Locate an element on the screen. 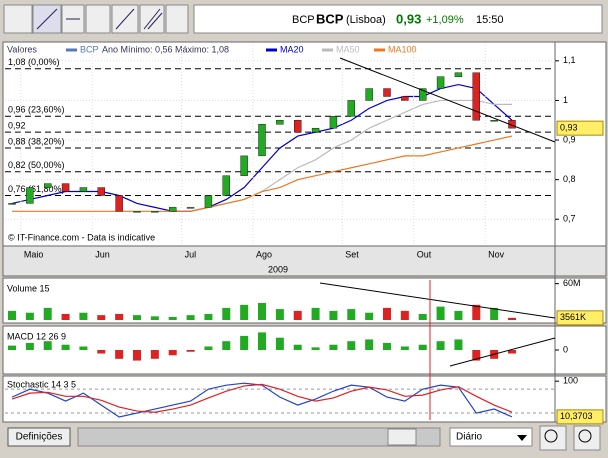 The height and width of the screenshot is (458, 608). change: +1,09% is located at coordinates (445, 20).